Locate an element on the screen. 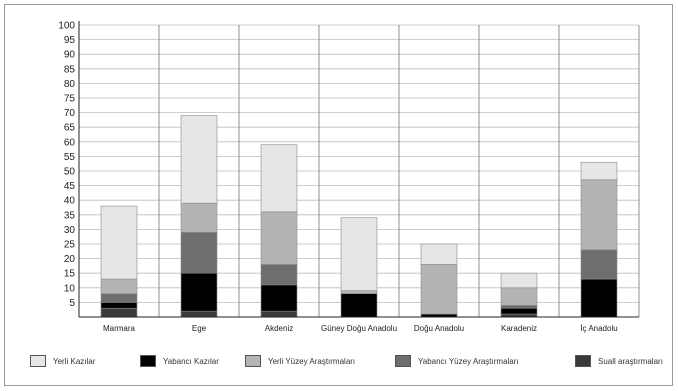  y-tick-label: 100 is located at coordinates (66, 26).